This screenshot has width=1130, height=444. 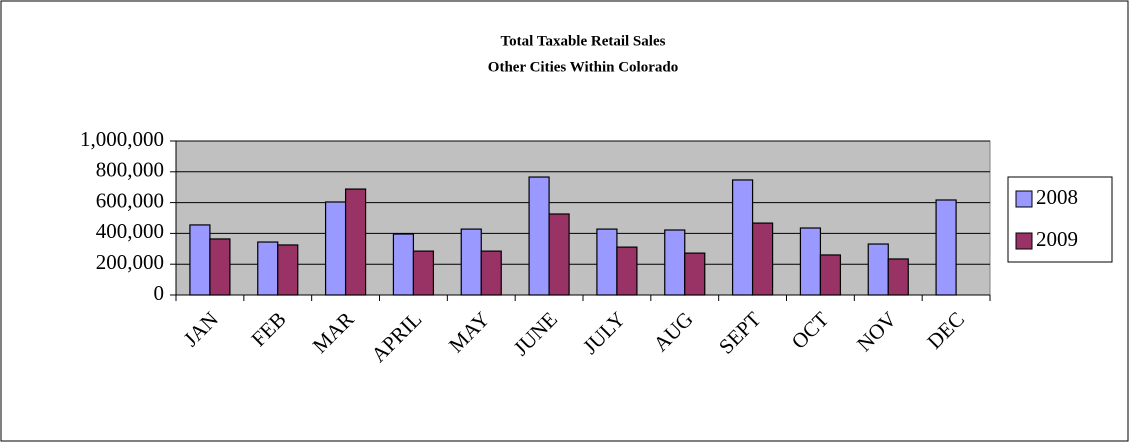 What do you see at coordinates (1057, 239) in the screenshot?
I see `legend-label: 2009` at bounding box center [1057, 239].